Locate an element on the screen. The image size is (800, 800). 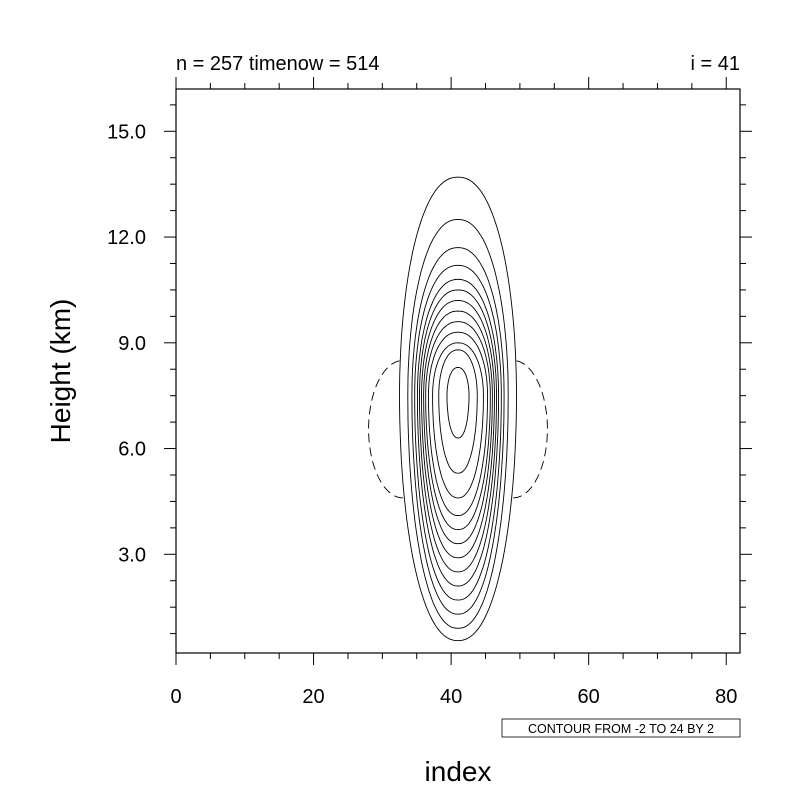
x-tick-label: 60 is located at coordinates (589, 697).